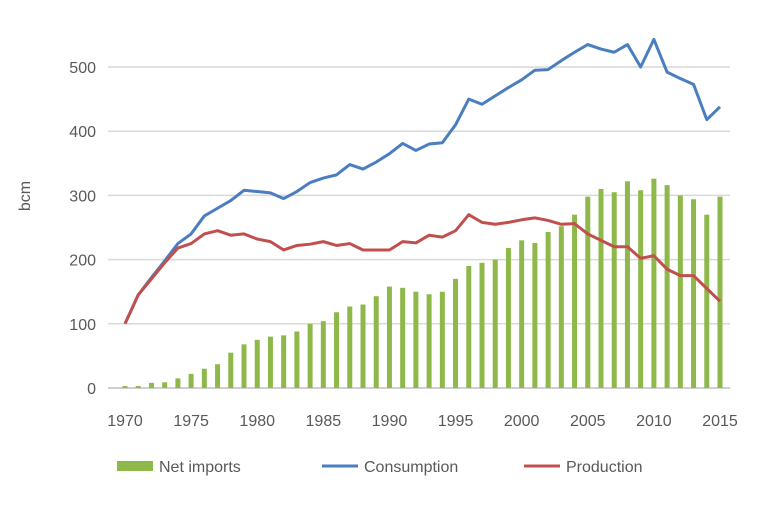  Describe the element at coordinates (257, 421) in the screenshot. I see `x-tick-label: 1980` at that location.